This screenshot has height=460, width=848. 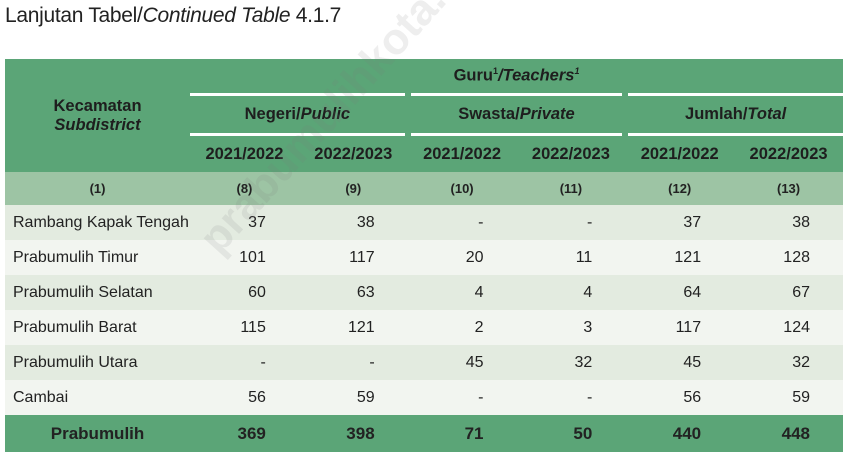 I want to click on table-title: Lanjutan Tabel/Continued Table 4.1.7, so click(x=173, y=15).